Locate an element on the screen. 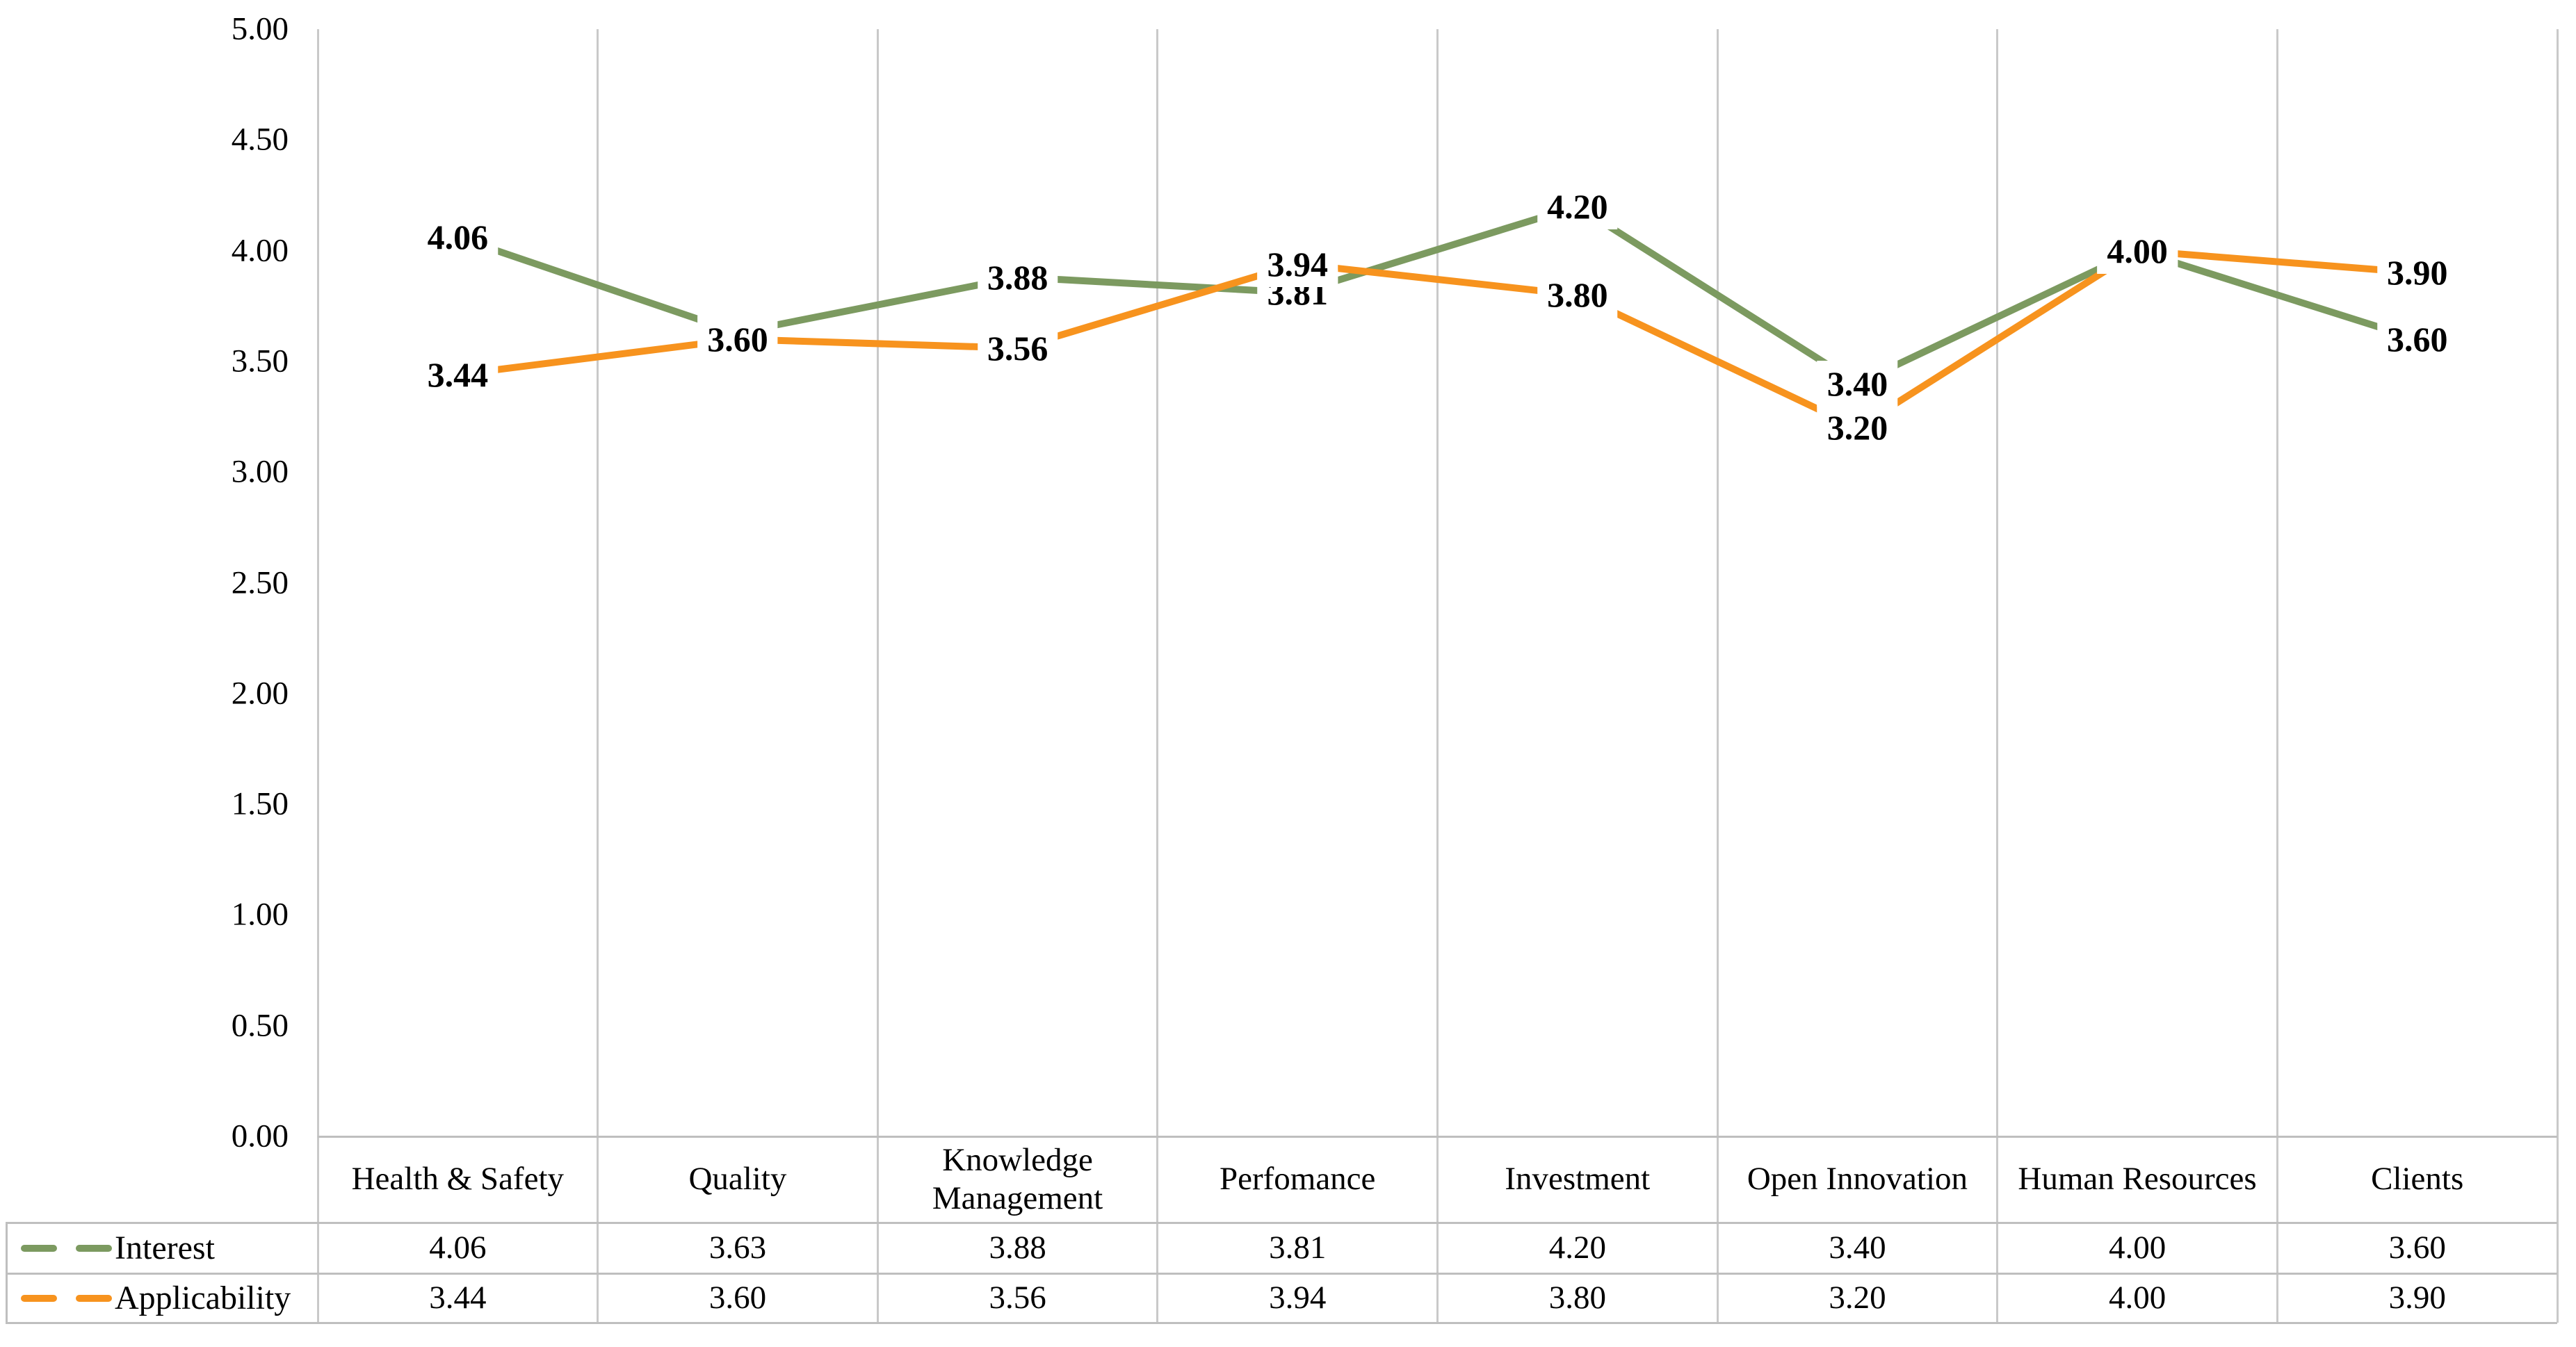  data-label-applicability: 3.94 is located at coordinates (1297, 263).